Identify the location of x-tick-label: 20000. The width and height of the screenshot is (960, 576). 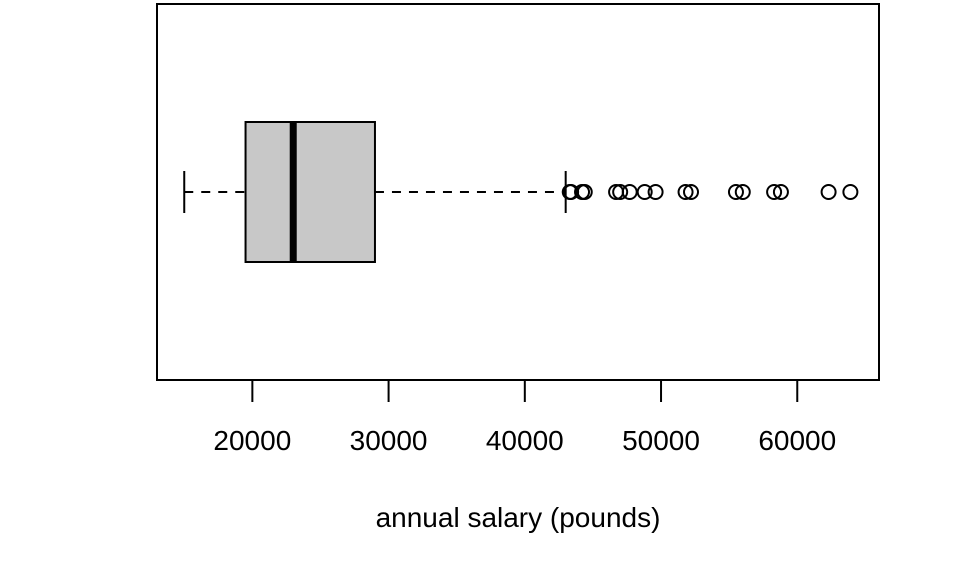
(252, 440).